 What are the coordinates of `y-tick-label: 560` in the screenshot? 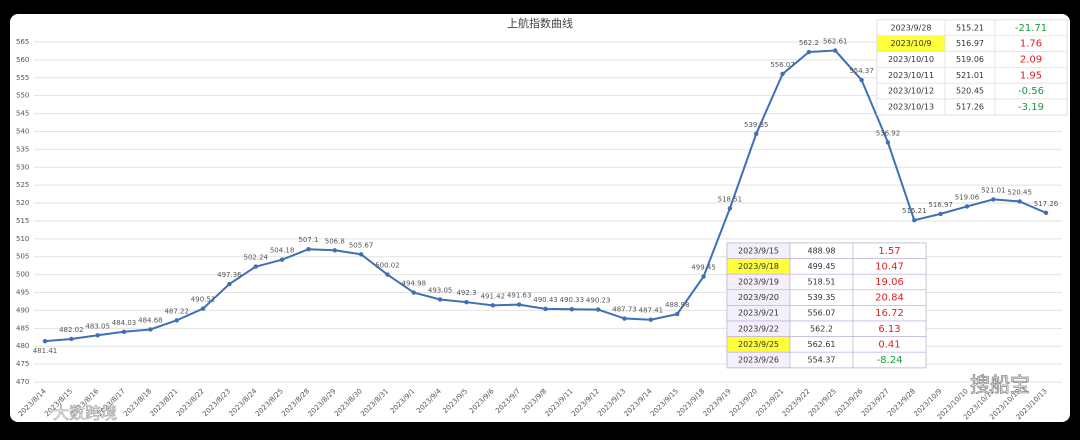 It's located at (22, 60).